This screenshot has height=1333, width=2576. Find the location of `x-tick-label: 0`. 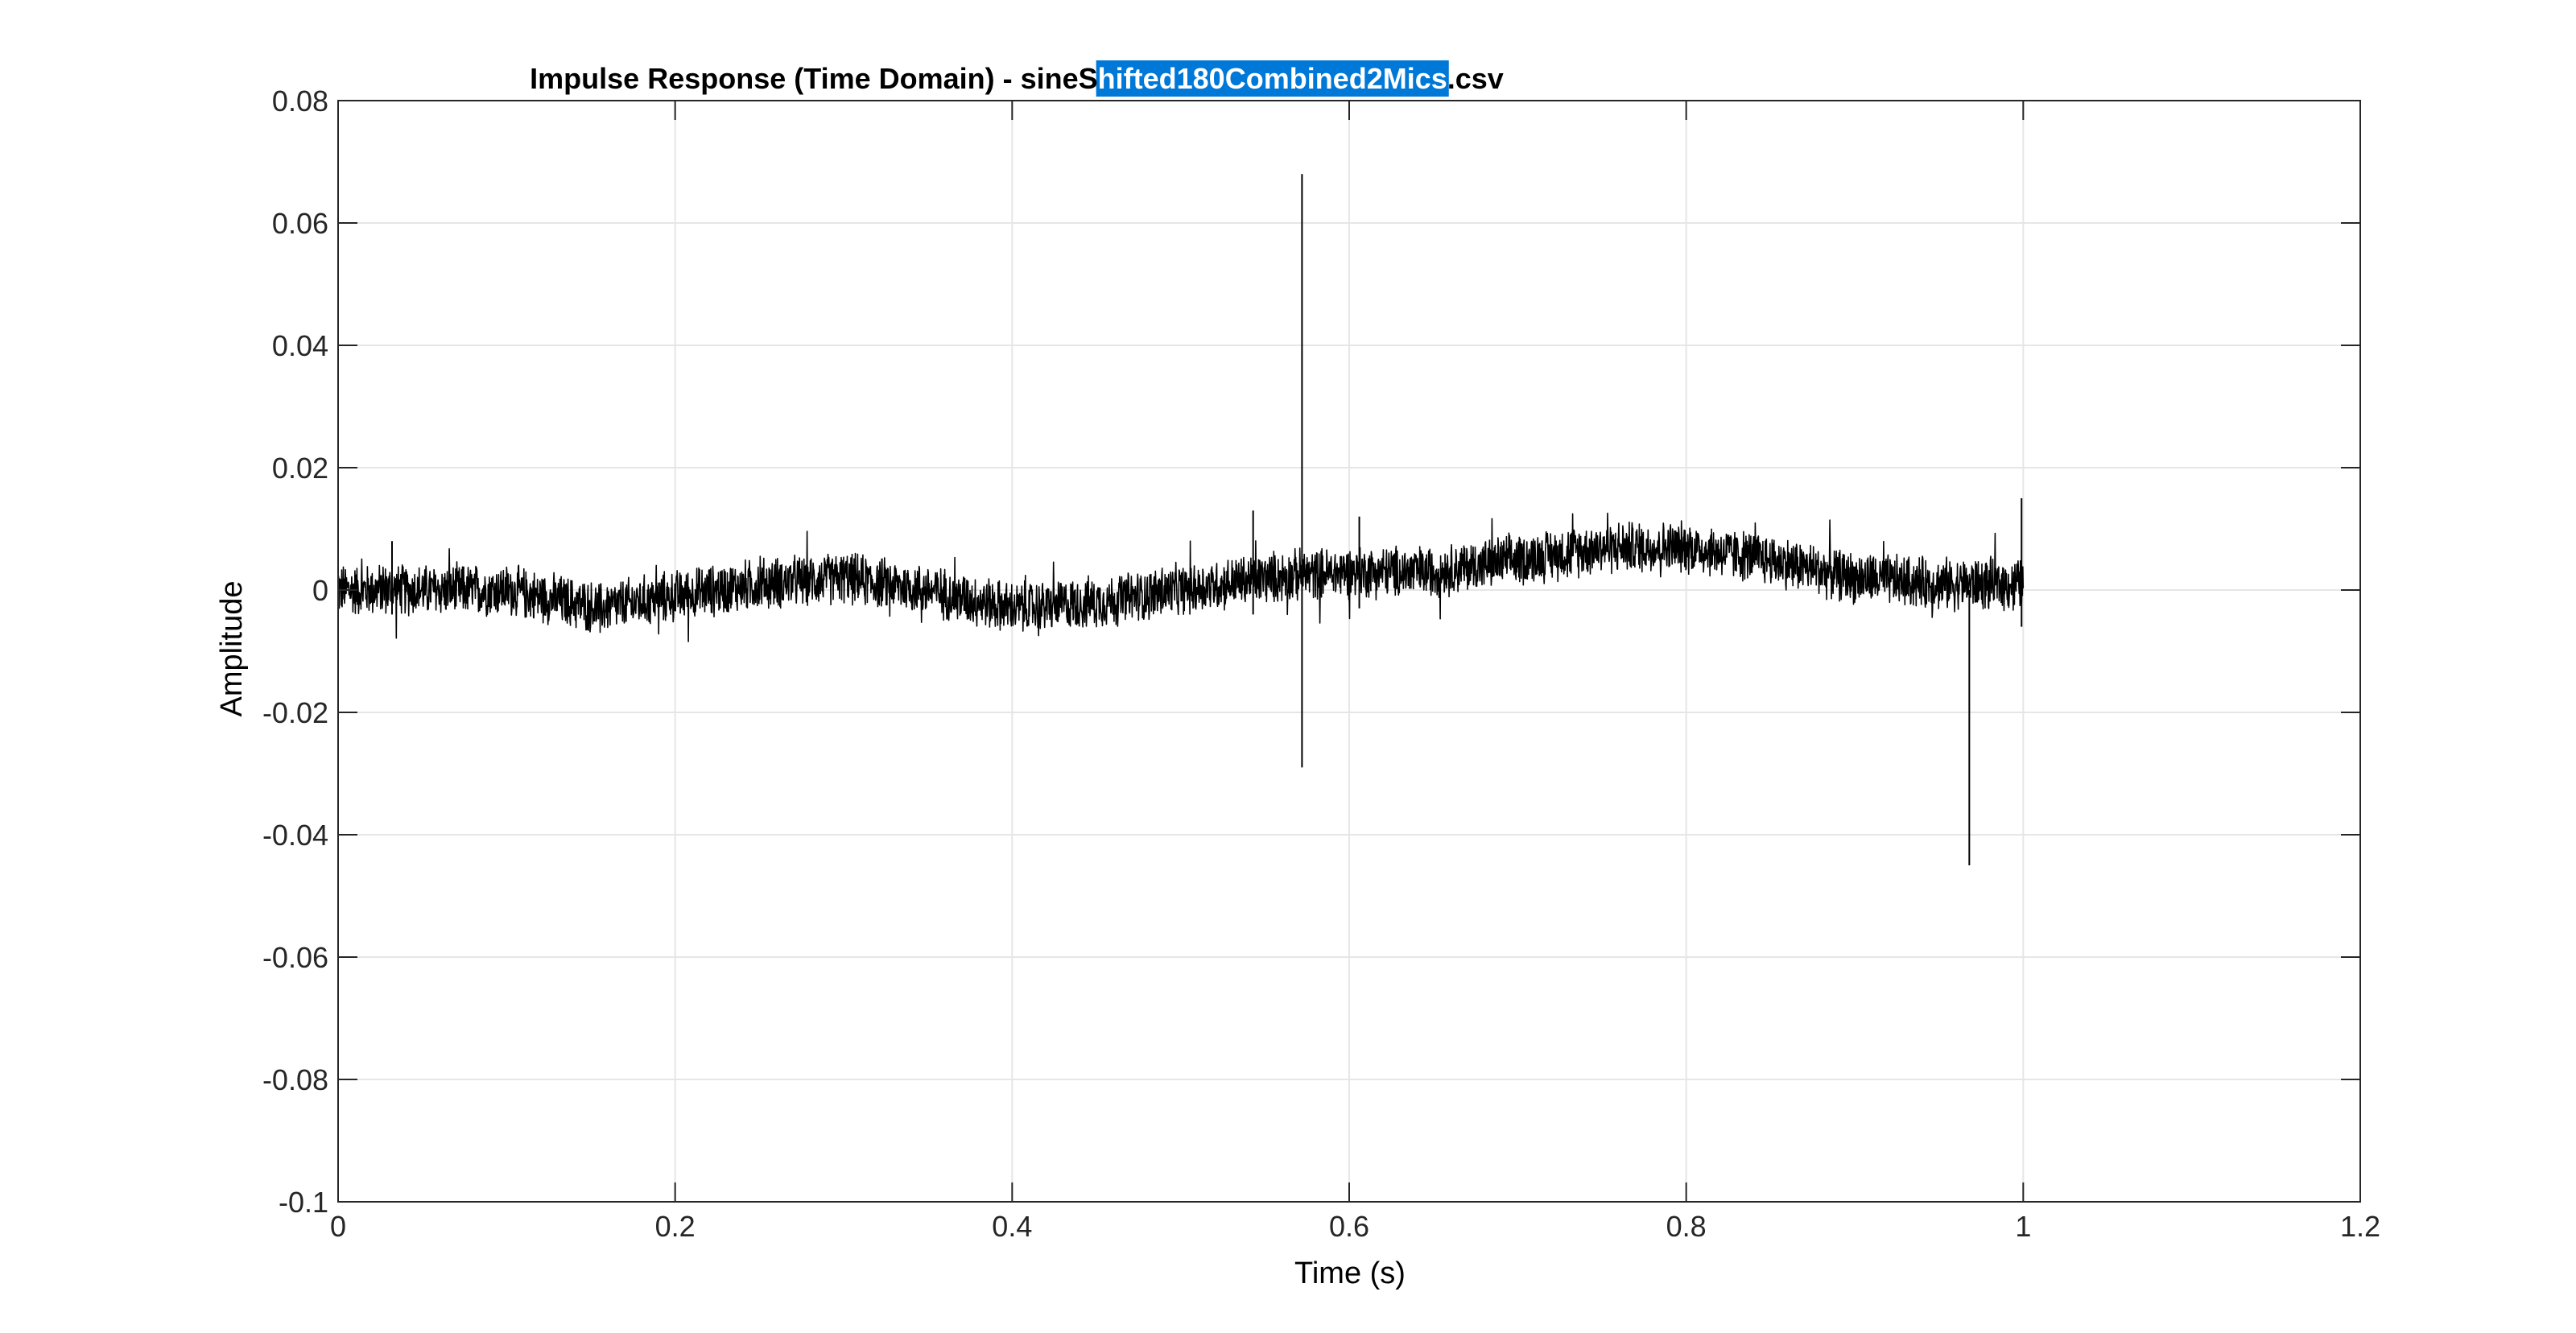

x-tick-label: 0 is located at coordinates (338, 1226).